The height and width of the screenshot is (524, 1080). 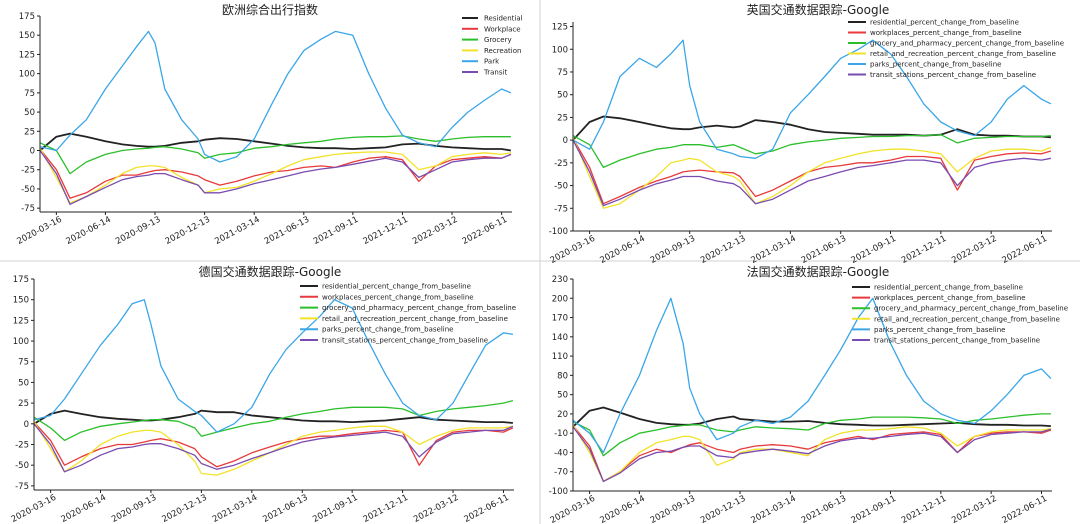 What do you see at coordinates (562, 376) in the screenshot?
I see `y-tick-label: 80` at bounding box center [562, 376].